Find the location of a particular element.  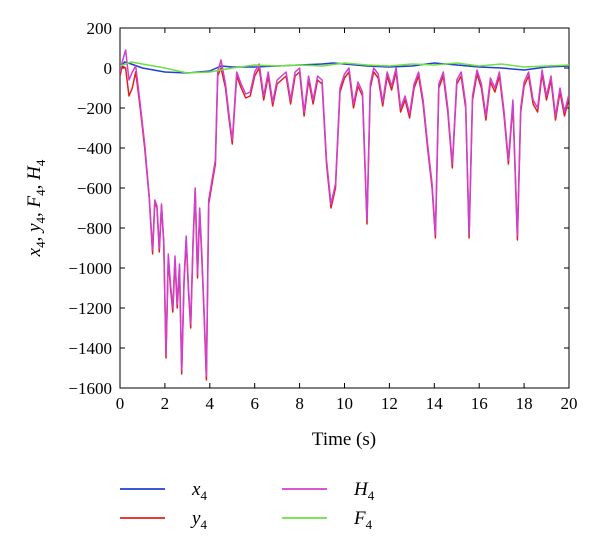

x-tick-label: 0 is located at coordinates (120, 403).